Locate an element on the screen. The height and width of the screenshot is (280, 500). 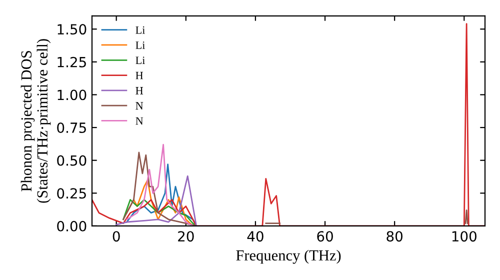
y-tick-label: 1.25 is located at coordinates (72, 62).